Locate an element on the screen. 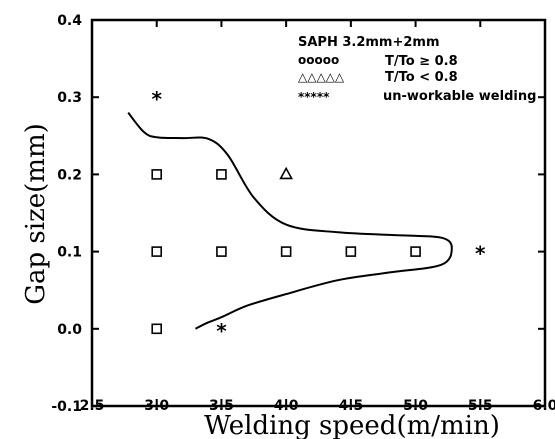  x-tick-label: 6.0 is located at coordinates (544, 406).